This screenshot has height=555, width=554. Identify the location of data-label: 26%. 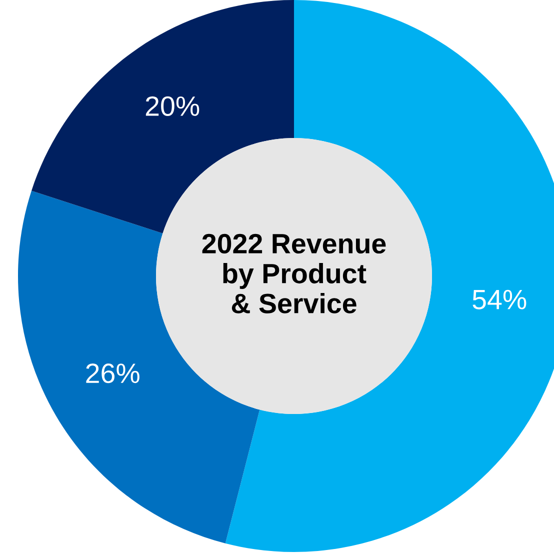
(113, 374).